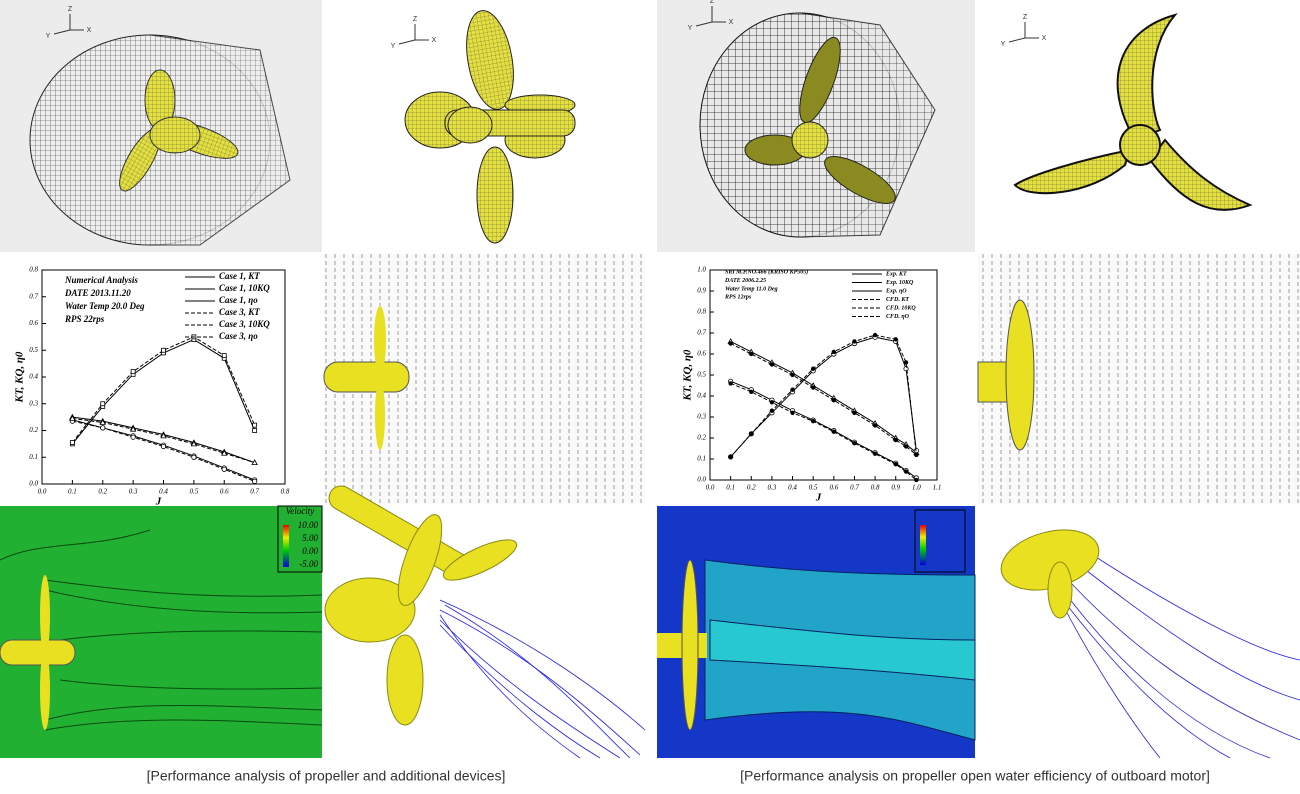 The width and height of the screenshot is (1300, 794). Describe the element at coordinates (546, 25) in the screenshot. I see `triads: Z Y X Z Y X Z Y X Z Y X` at that location.